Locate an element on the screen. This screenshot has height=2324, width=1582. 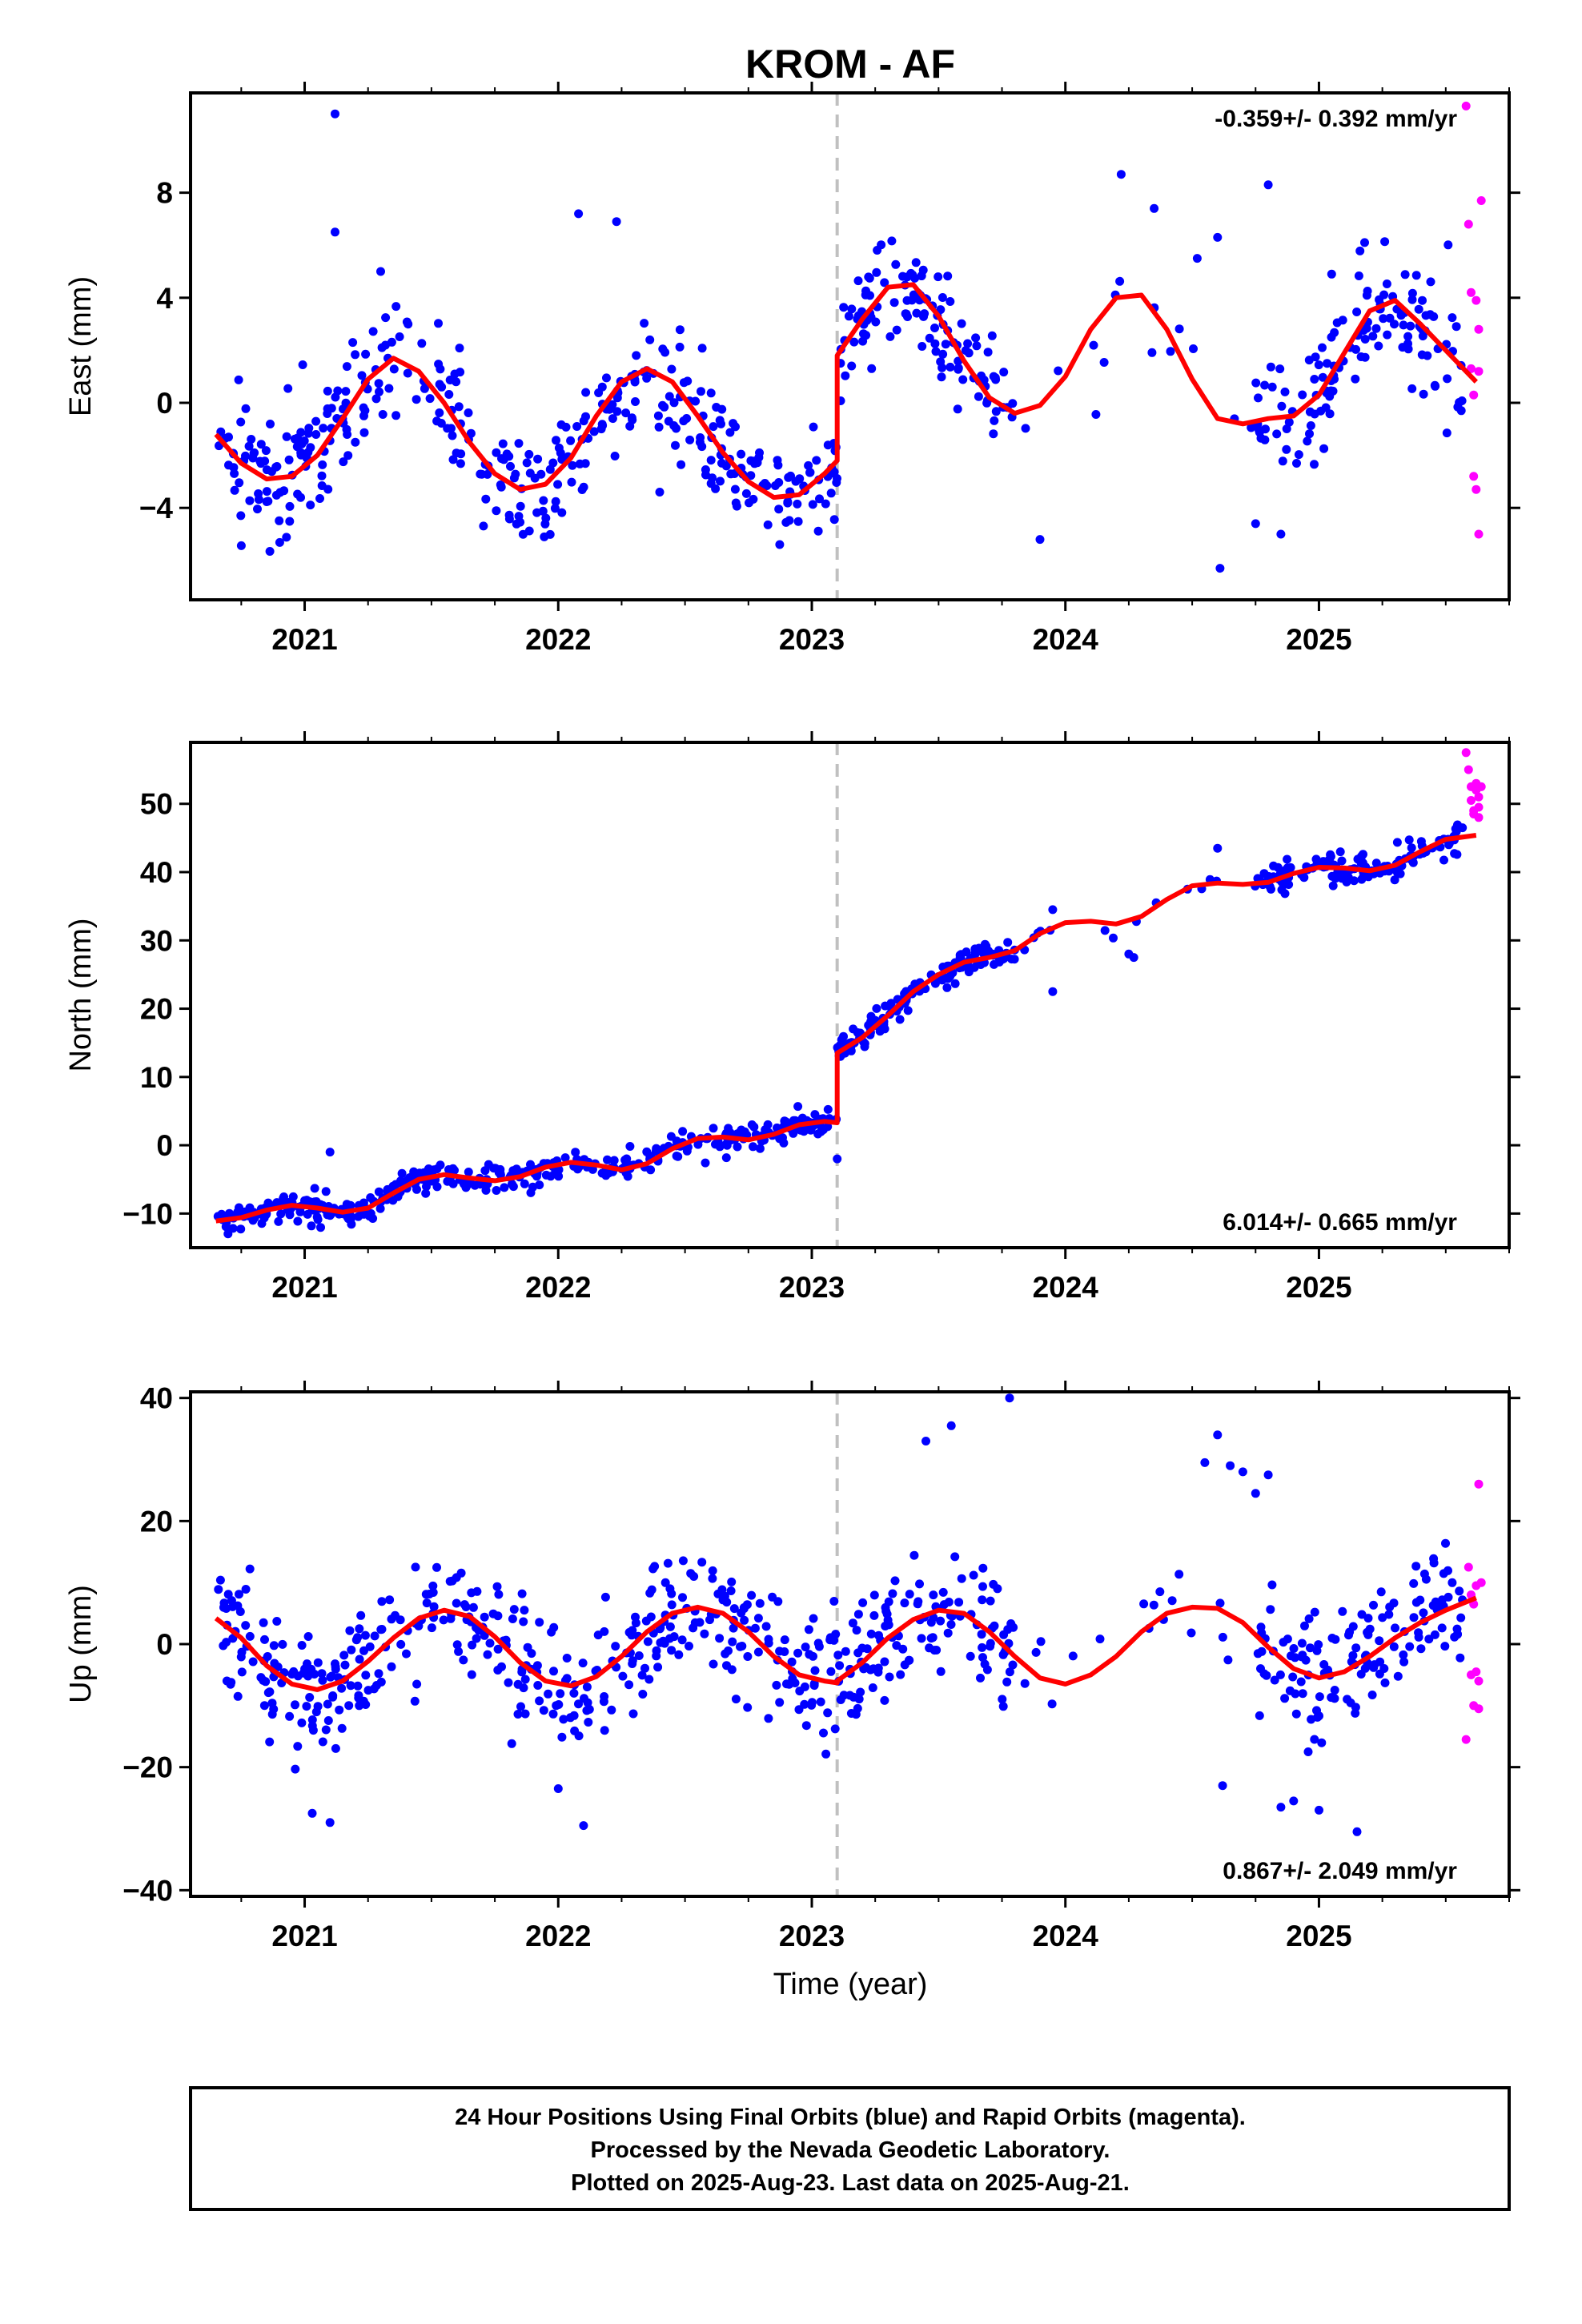
north-x-tick-label: 2021 is located at coordinates (304, 1287).